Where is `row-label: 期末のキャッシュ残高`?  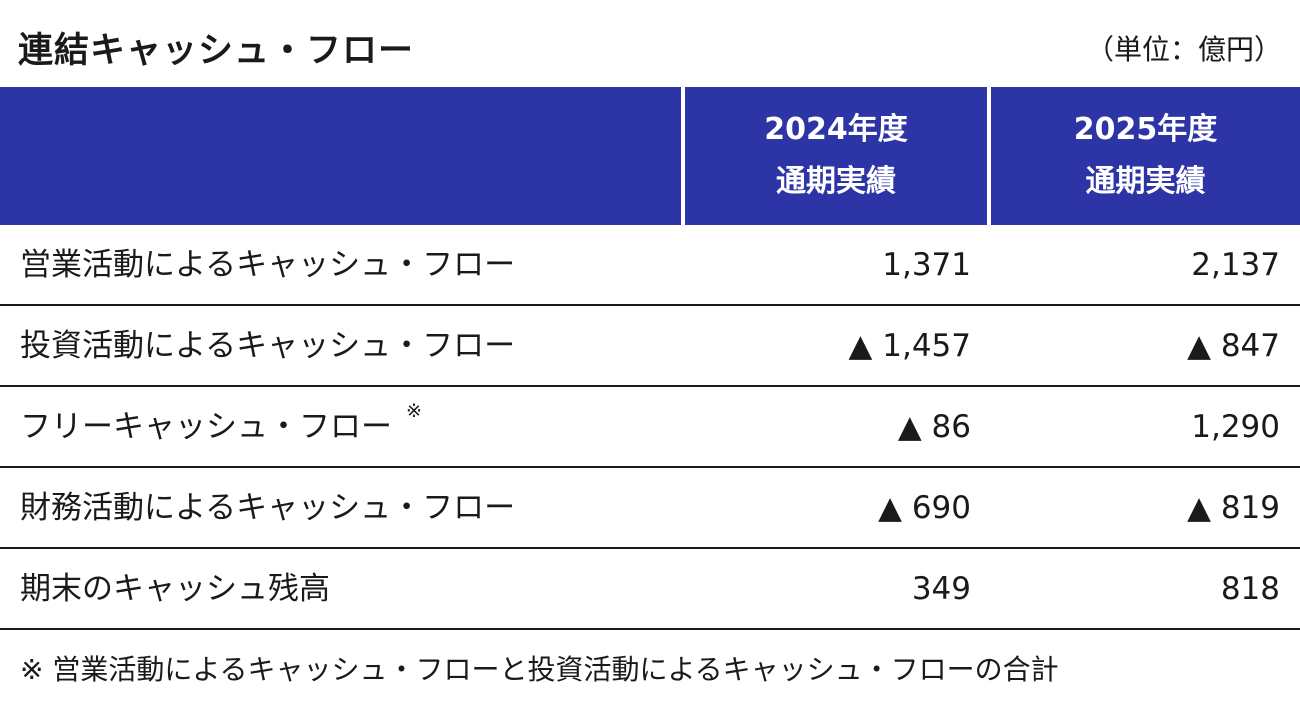
row-label: 期末のキャッシュ残高 is located at coordinates (175, 589).